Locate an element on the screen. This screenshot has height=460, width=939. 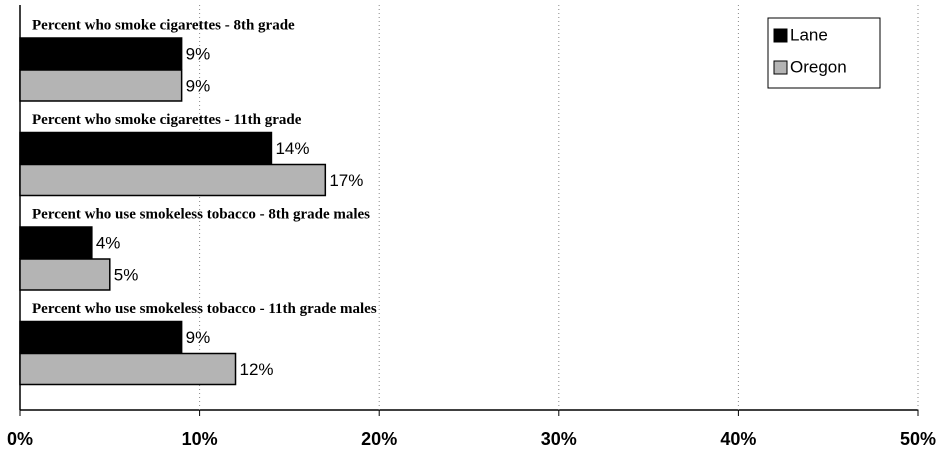
value-label: 5% is located at coordinates (126, 274).